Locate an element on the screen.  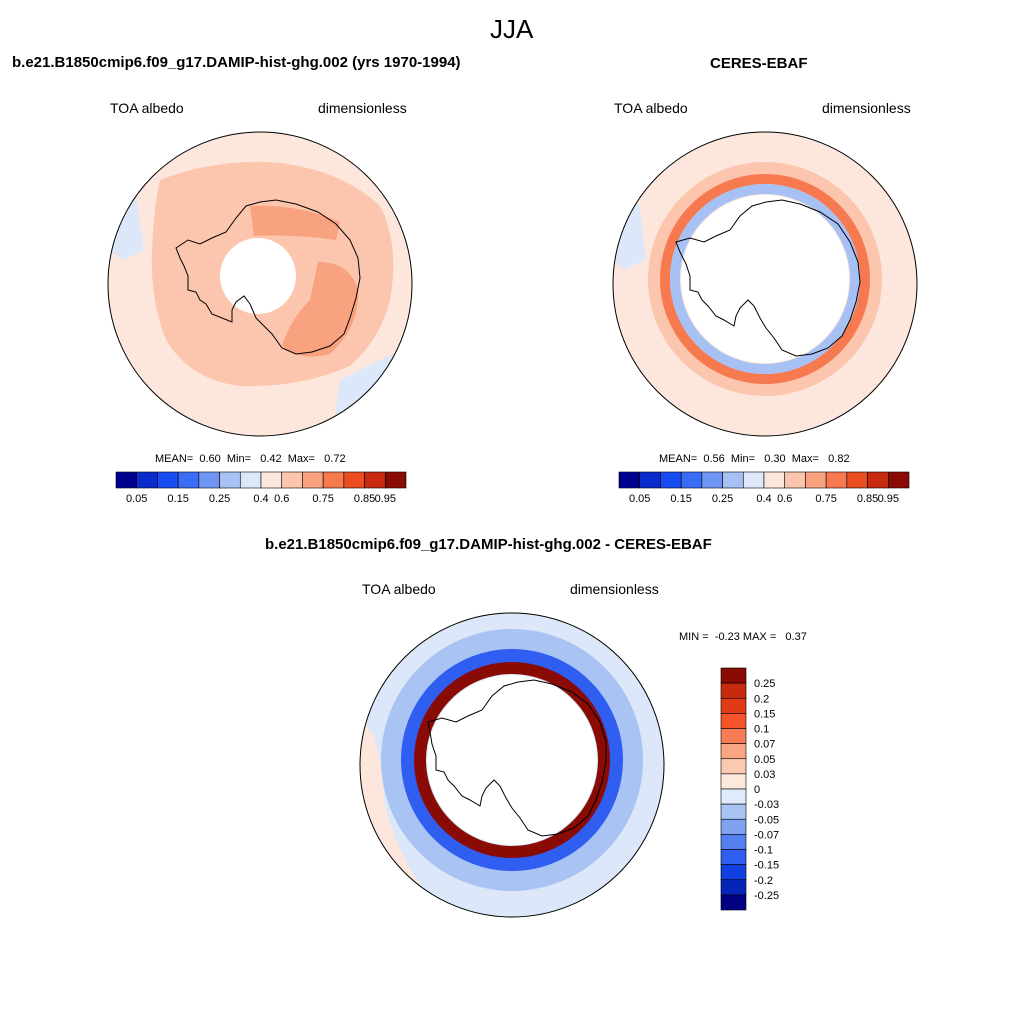
model-variable-label: TOA albedo is located at coordinates (147, 108).